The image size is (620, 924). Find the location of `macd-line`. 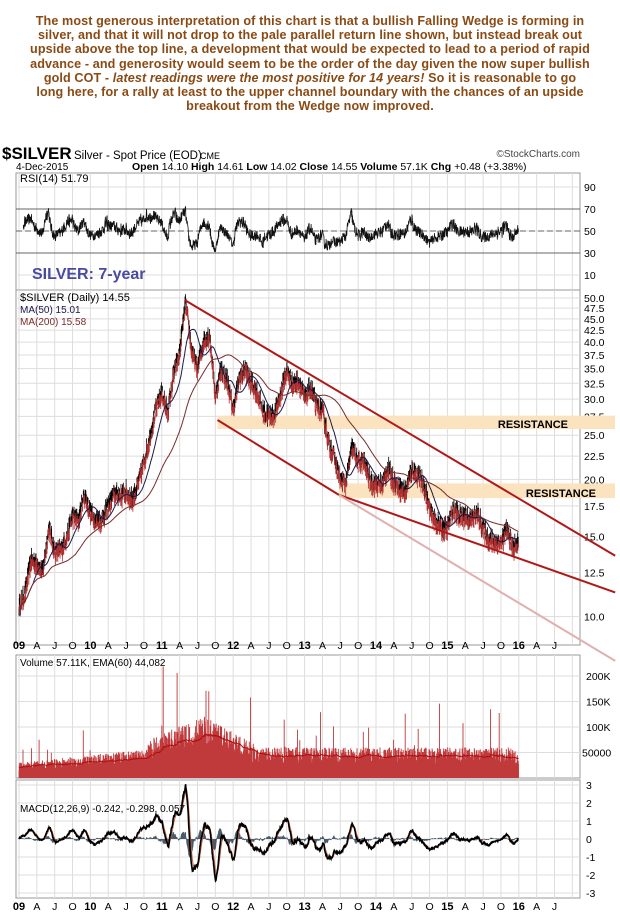

macd-line is located at coordinates (268, 833).